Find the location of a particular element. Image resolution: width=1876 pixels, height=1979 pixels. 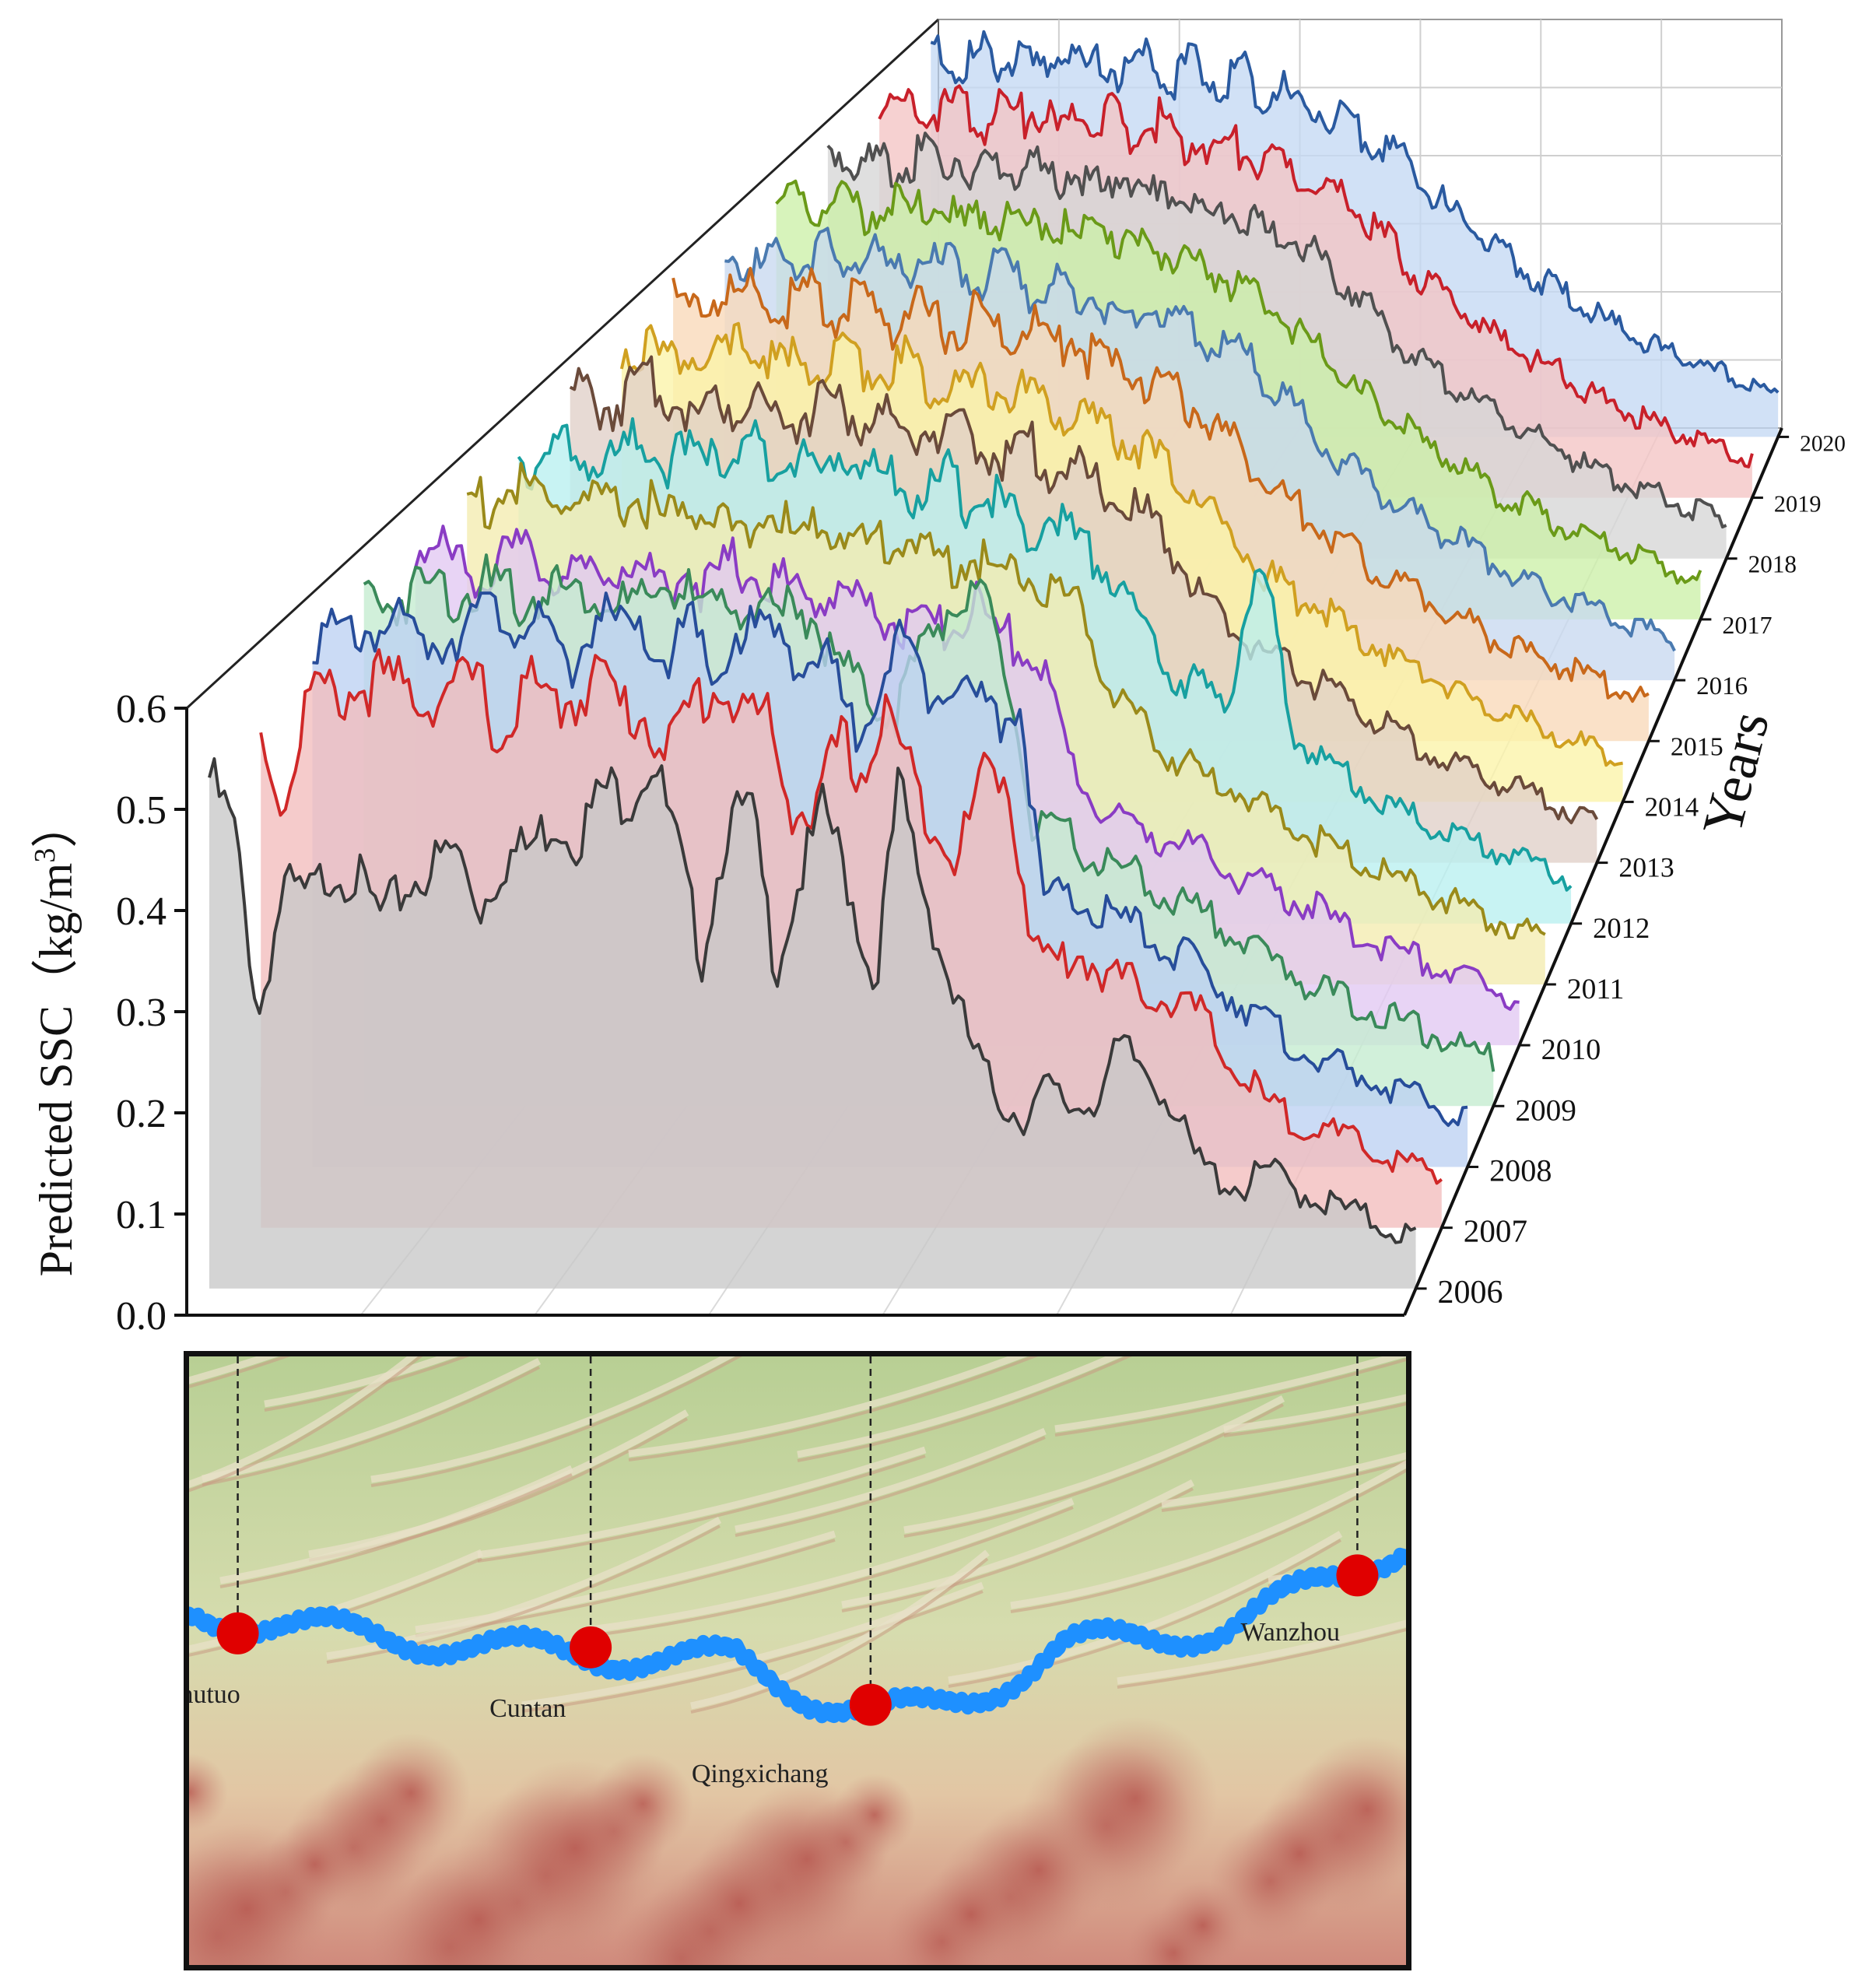

year-tick-label-2008: 2008 is located at coordinates (1520, 1170).